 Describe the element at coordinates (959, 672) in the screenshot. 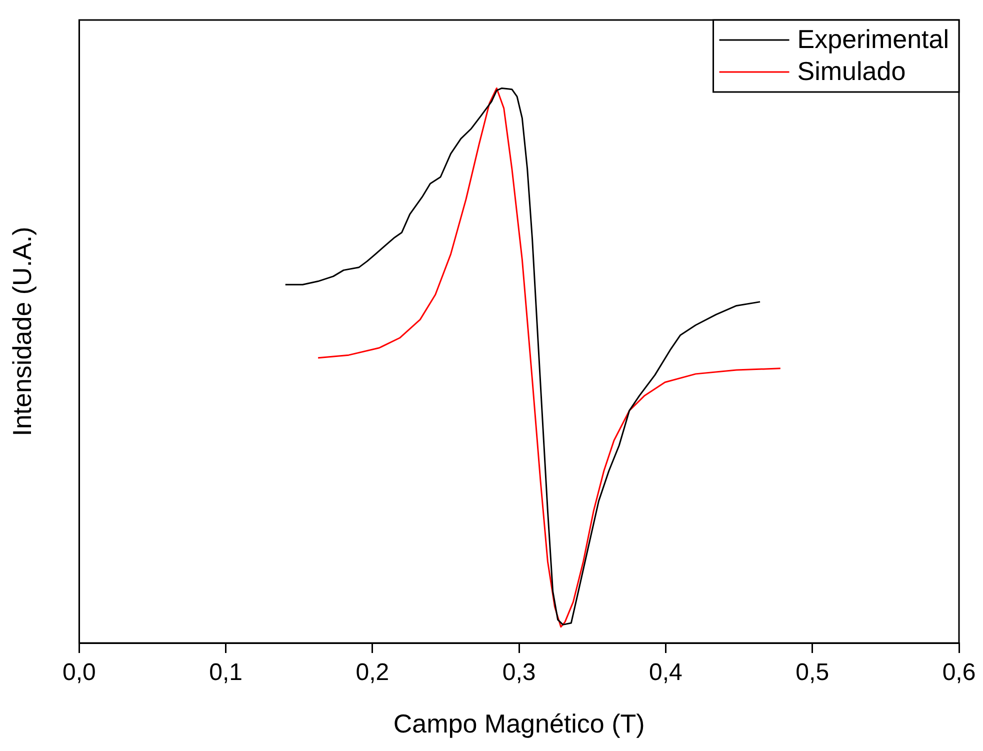

I see `x-tick-label: 0,6` at that location.